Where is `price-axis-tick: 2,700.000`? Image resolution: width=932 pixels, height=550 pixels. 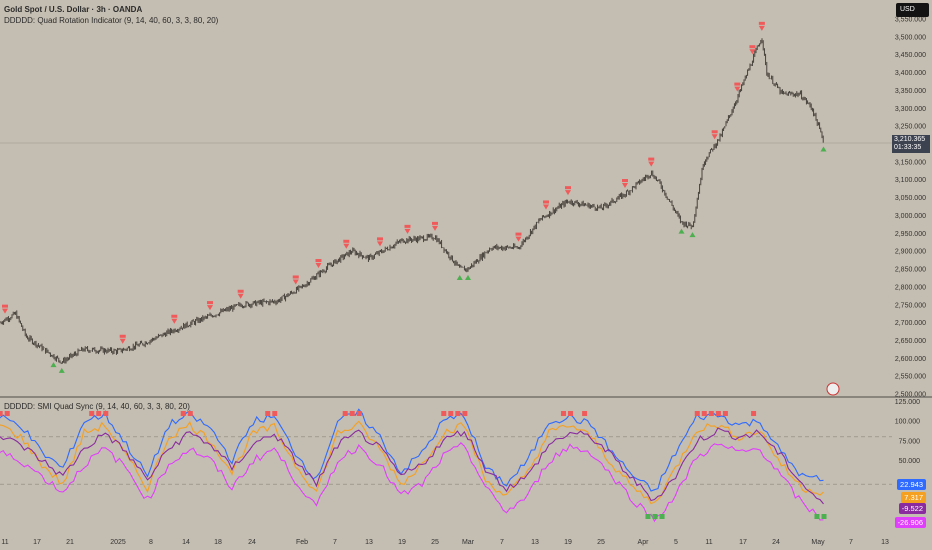
price-axis-tick: 2,700.000 is located at coordinates (910, 323).